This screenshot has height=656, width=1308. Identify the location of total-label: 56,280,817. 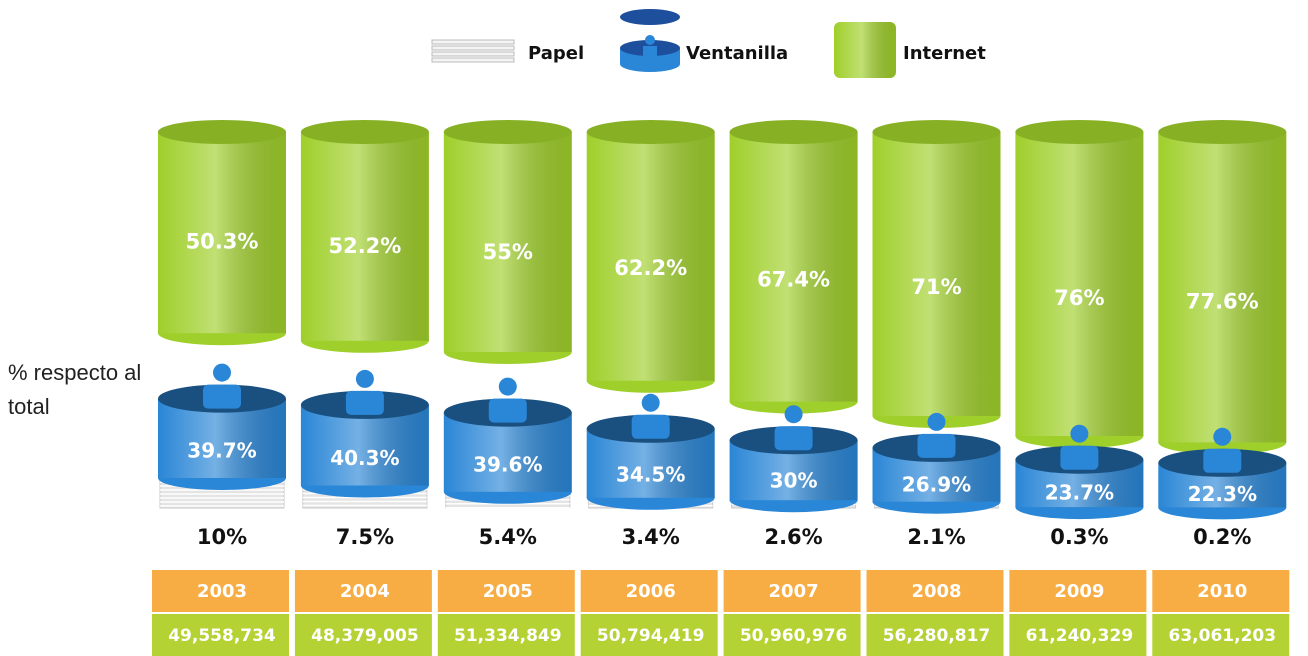
(937, 636).